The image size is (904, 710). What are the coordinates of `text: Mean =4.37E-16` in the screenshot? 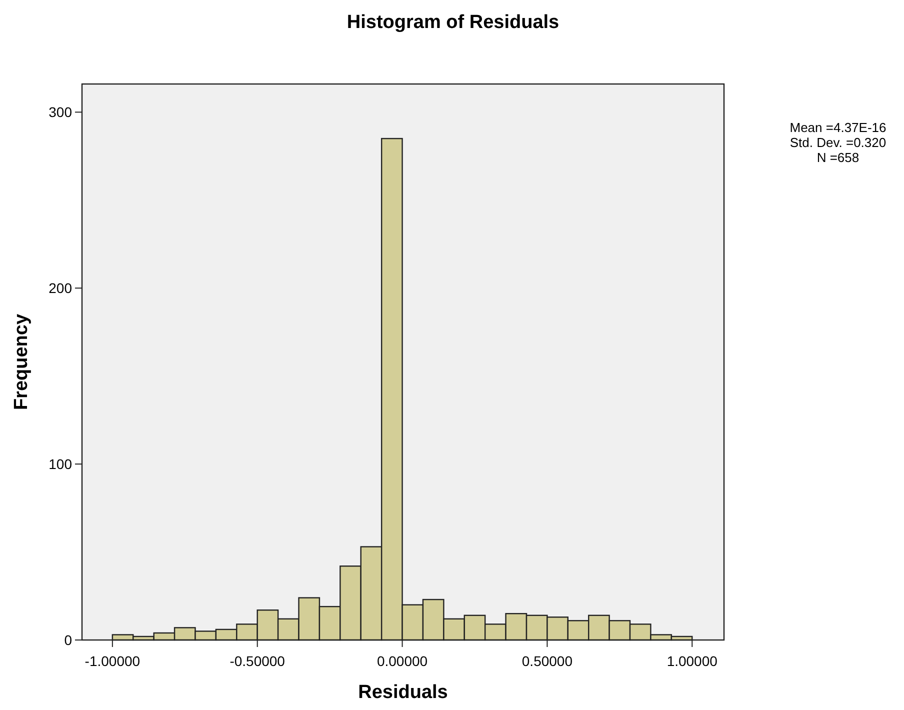 It's located at (838, 127).